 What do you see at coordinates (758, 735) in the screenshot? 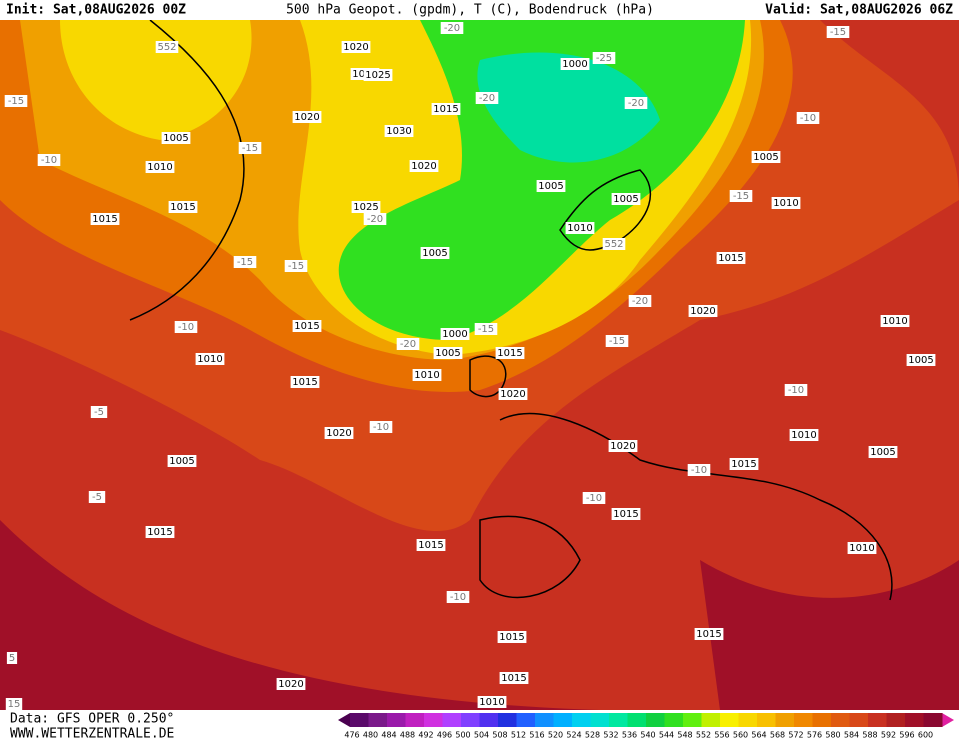
I see `colorbar-label: 564` at bounding box center [758, 735].